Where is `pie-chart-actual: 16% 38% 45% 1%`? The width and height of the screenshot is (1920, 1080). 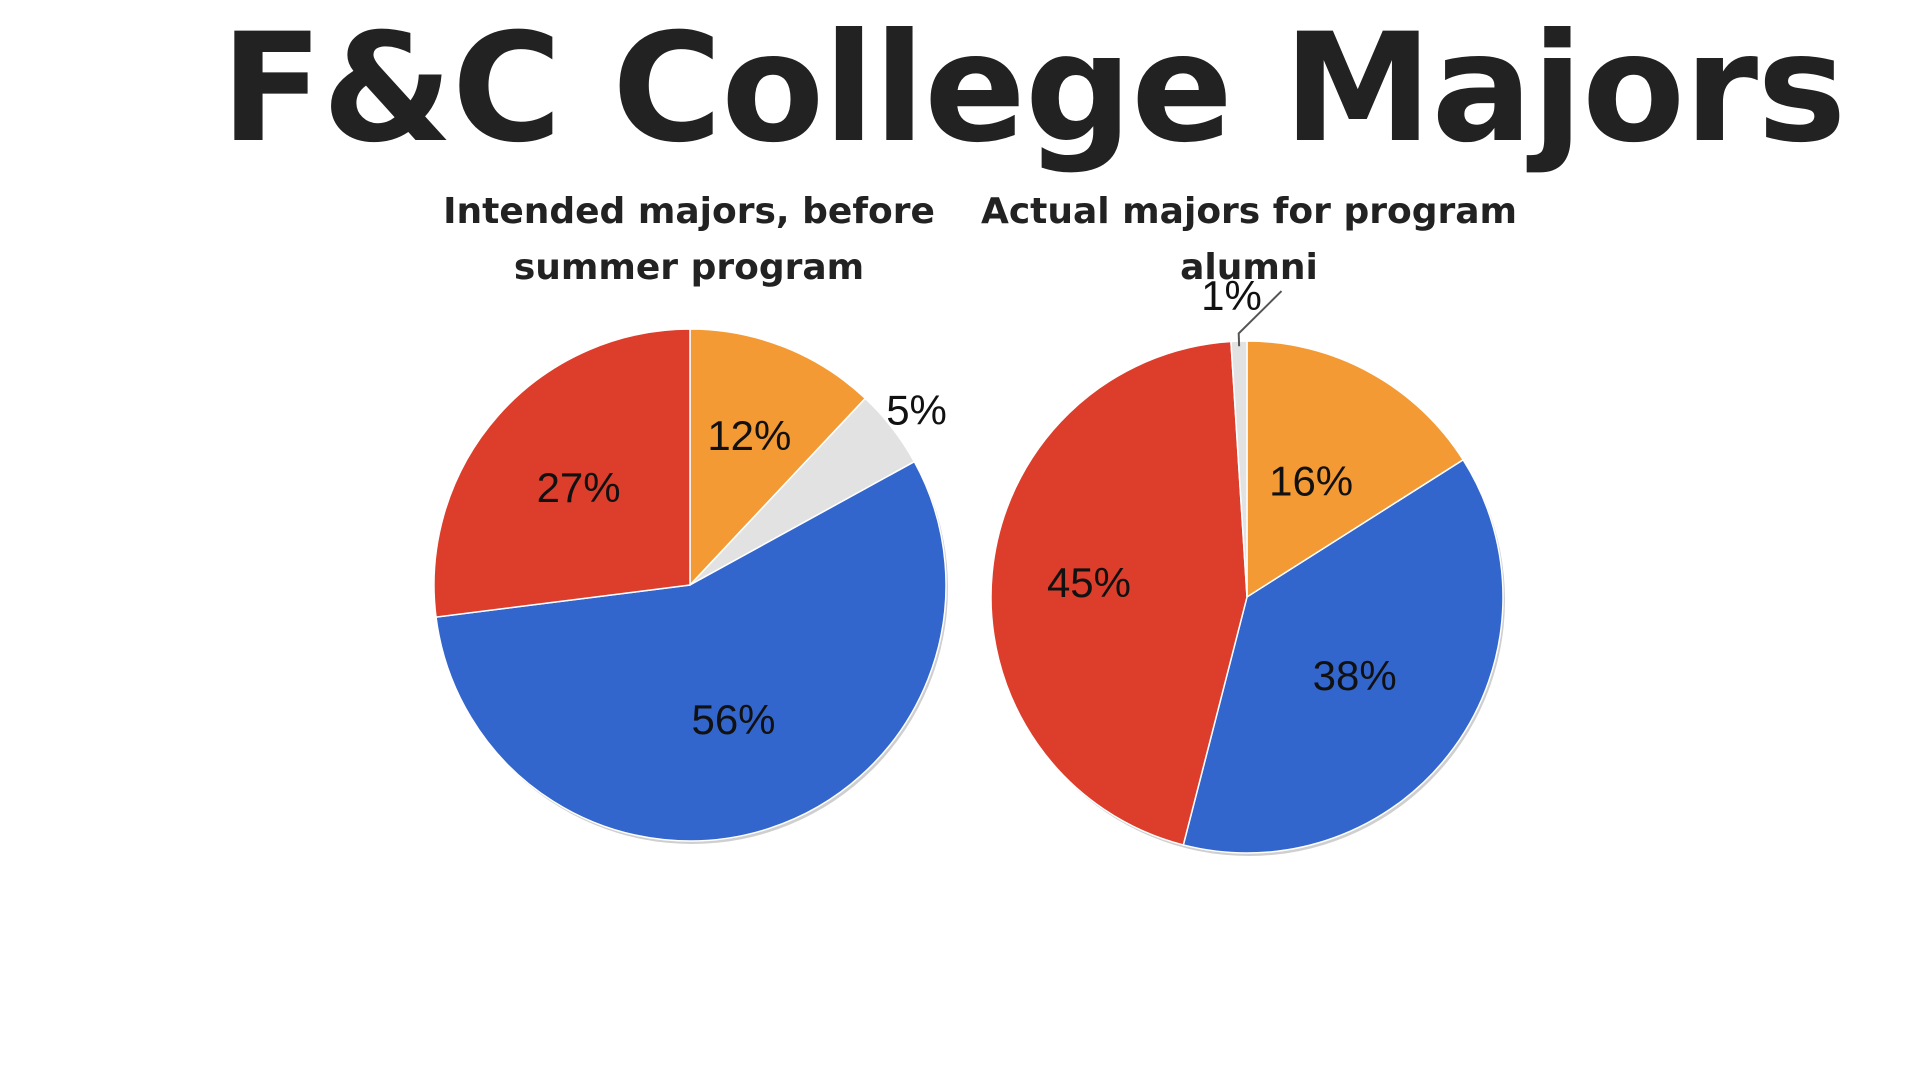 pie-chart-actual: 16% 38% 45% 1% is located at coordinates (1247, 564).